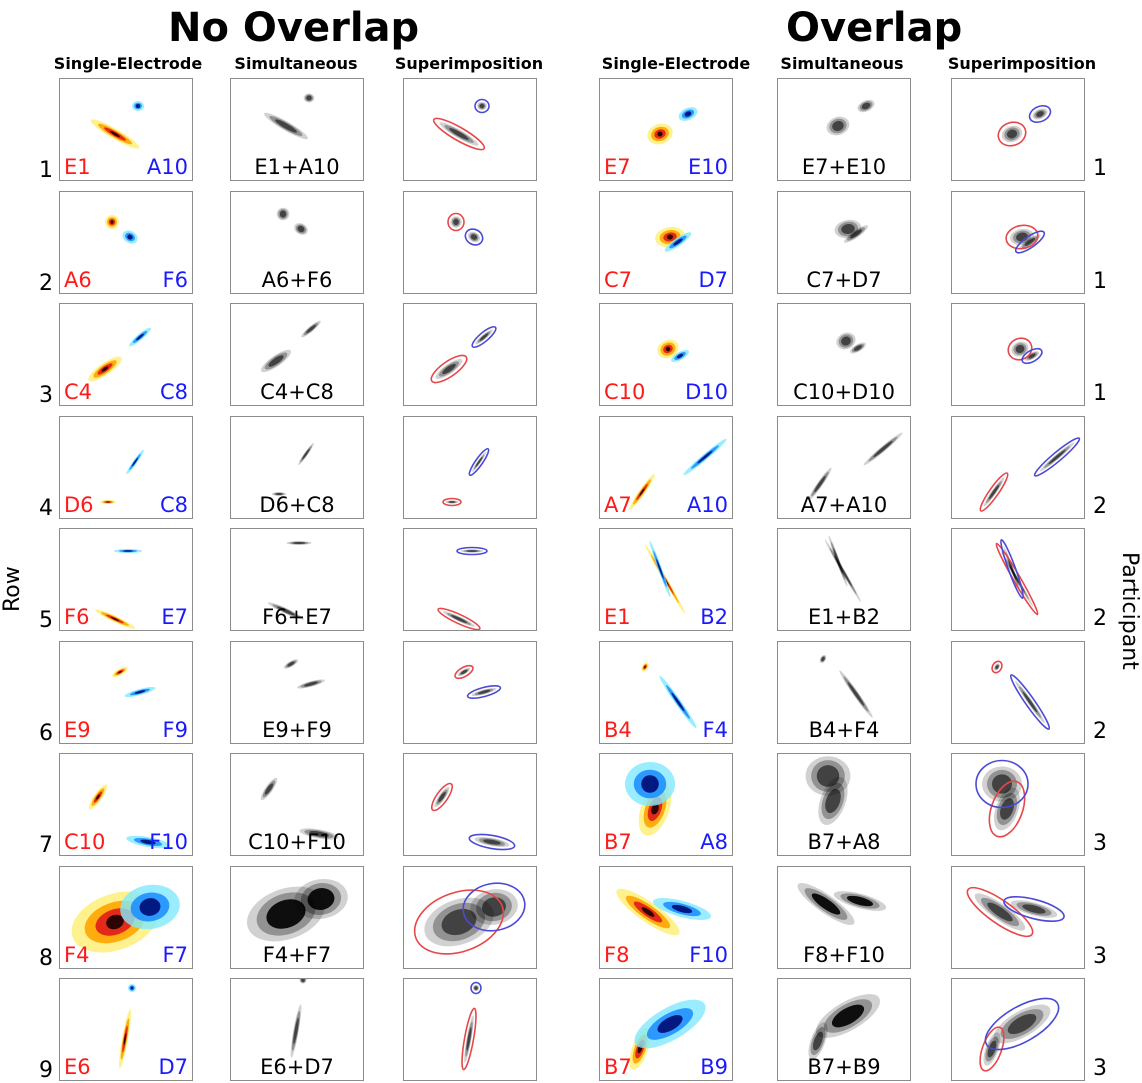  I want to click on participant-number: 1, so click(1100, 393).